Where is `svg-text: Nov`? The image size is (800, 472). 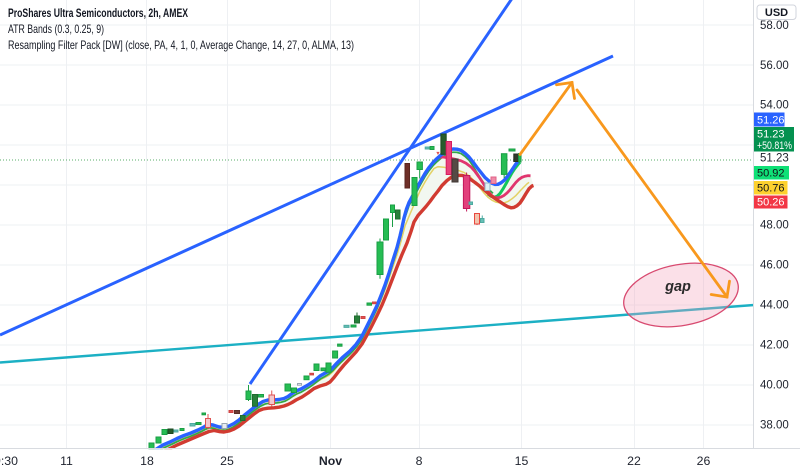
svg-text: Nov is located at coordinates (330, 461).